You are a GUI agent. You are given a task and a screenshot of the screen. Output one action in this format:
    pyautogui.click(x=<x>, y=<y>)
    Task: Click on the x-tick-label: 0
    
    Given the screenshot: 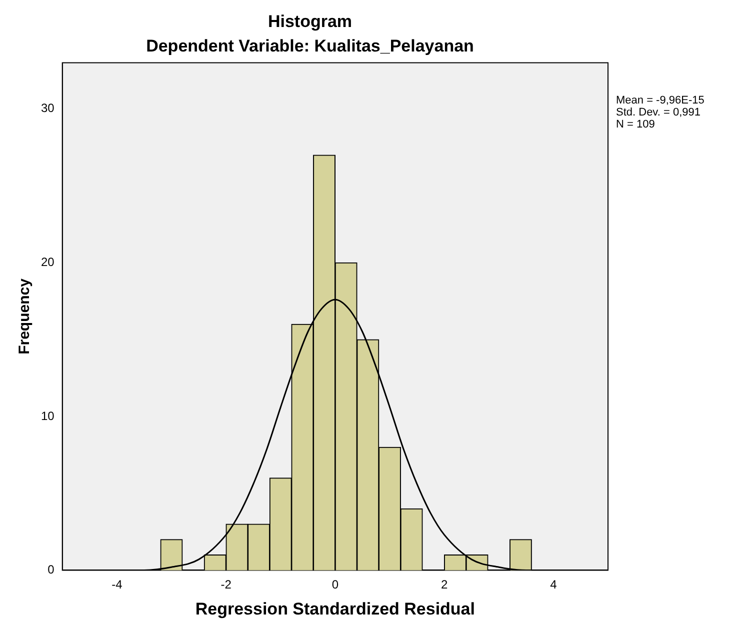 What is the action you would take?
    pyautogui.click(x=335, y=585)
    